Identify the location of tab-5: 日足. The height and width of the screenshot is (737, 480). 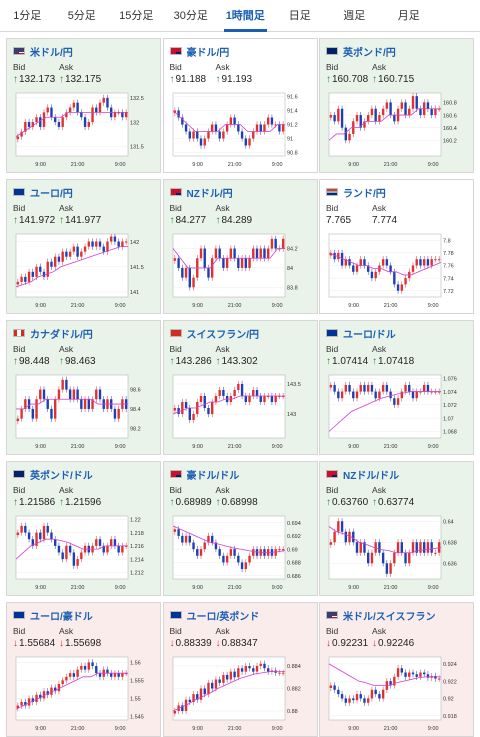
(299, 16).